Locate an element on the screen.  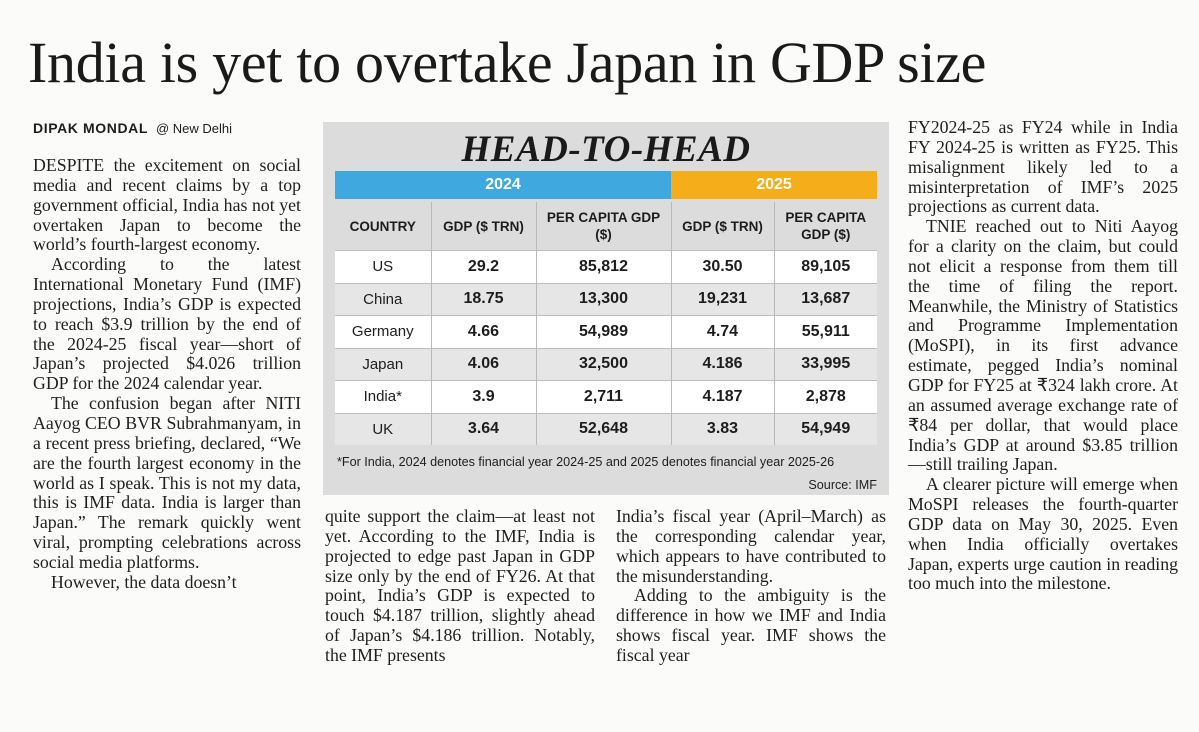
table-row: India* 3.9 2,711 4.187 2,878 is located at coordinates (606, 396).